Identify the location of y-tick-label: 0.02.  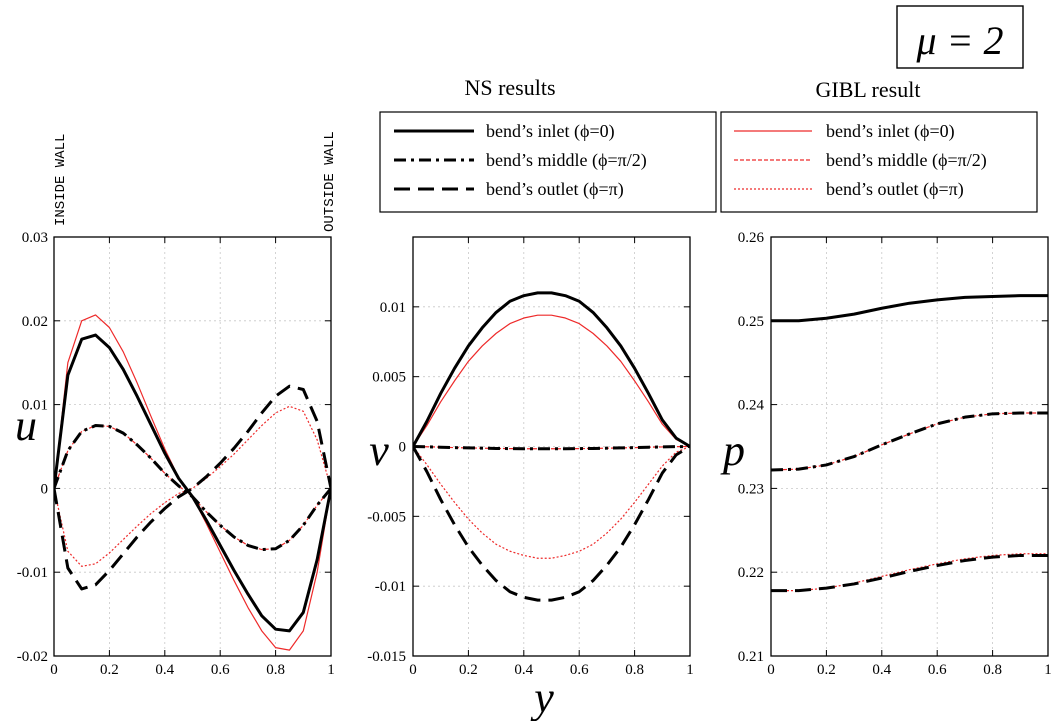
(35, 322).